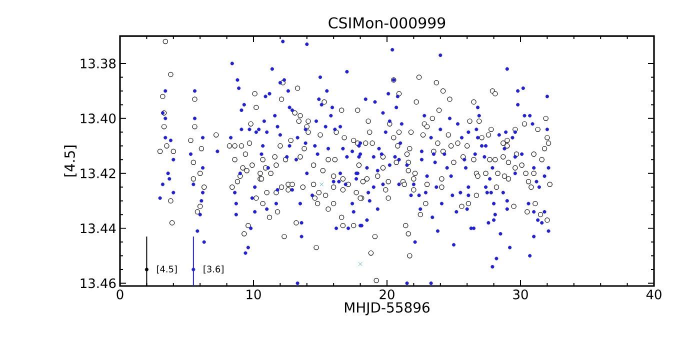 This screenshot has width=695, height=340. I want to click on x-tick-label: 20, so click(387, 295).